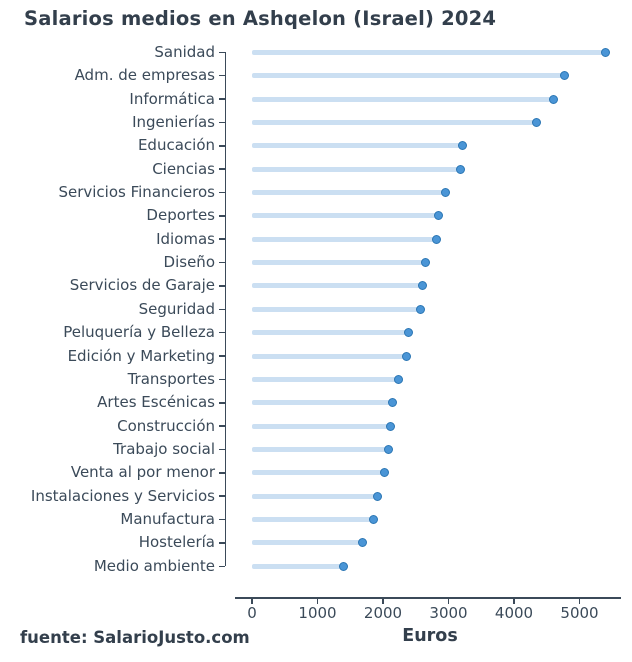 Image resolution: width=632 pixels, height=662 pixels. I want to click on category-label: Construcción, so click(166, 425).